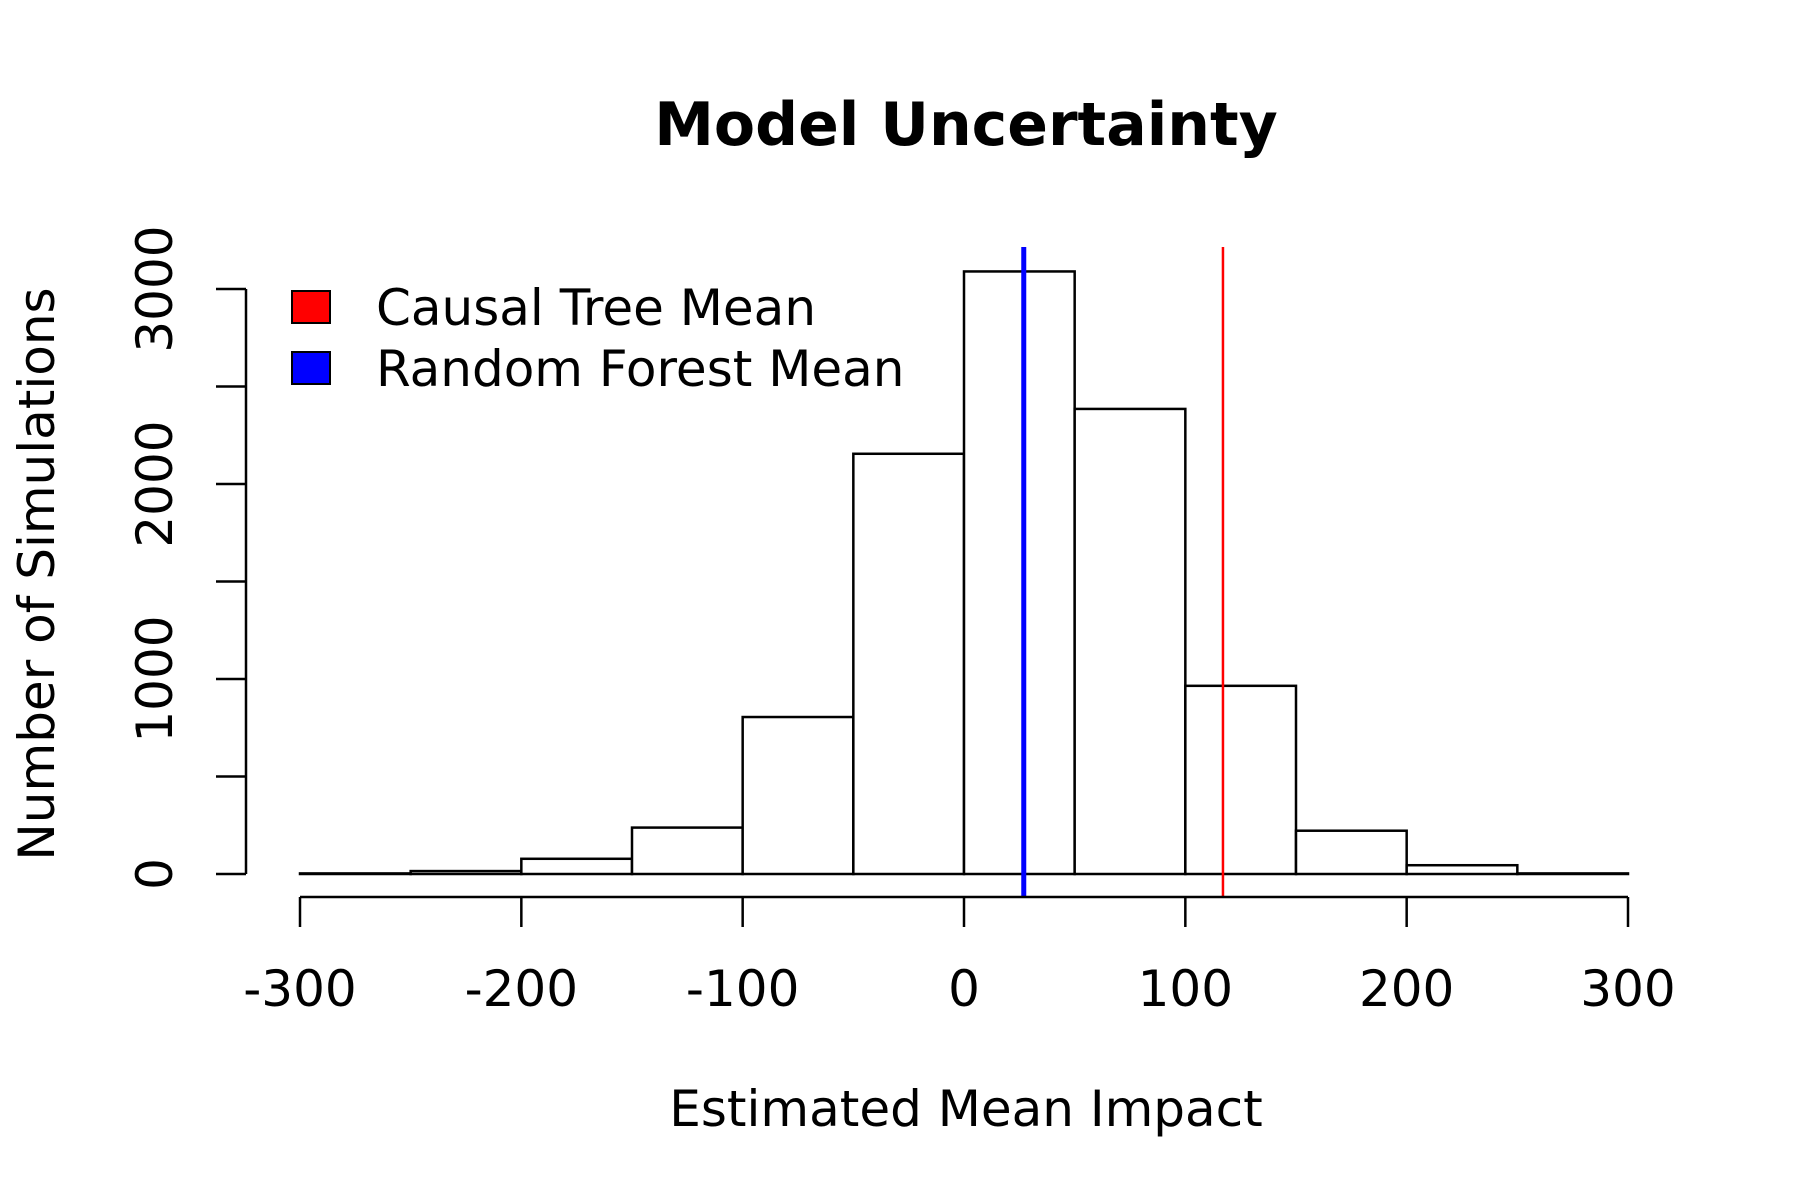  What do you see at coordinates (521, 989) in the screenshot?
I see `x-tick-label-1: -200` at bounding box center [521, 989].